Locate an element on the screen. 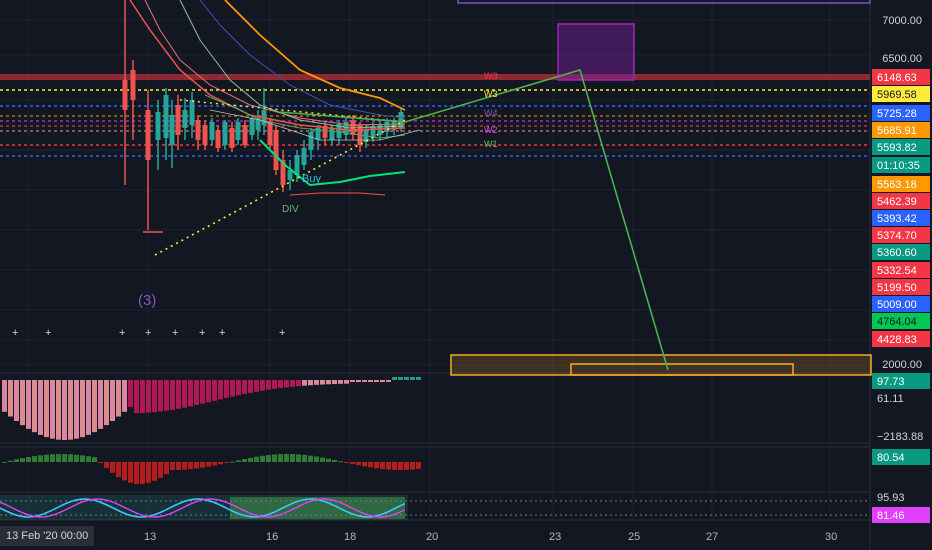 Image resolution: width=932 pixels, height=550 pixels. indicator-value: −2183.88 is located at coordinates (900, 437).